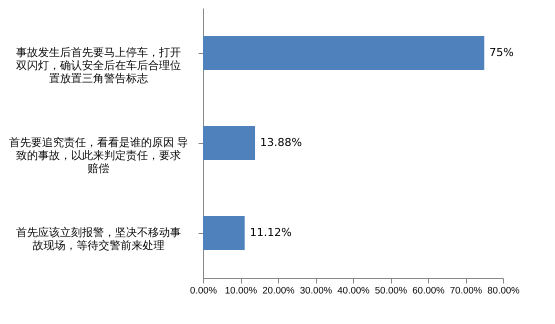 The image size is (555, 324). What do you see at coordinates (98, 65) in the screenshot?
I see `y-tick-label: 事故发生后首先要马上停车，打开双闪灯，确认安全后在车后合理位置放置三角警告标志` at bounding box center [98, 65].